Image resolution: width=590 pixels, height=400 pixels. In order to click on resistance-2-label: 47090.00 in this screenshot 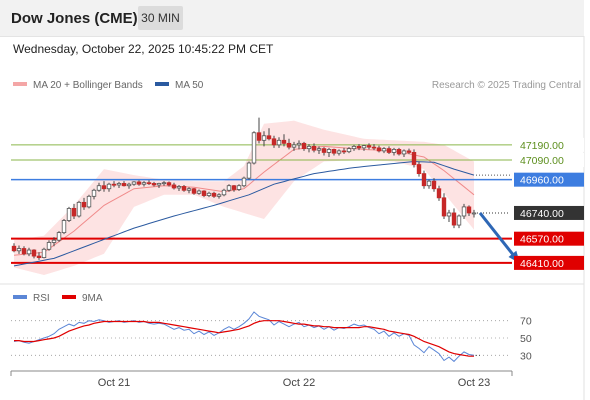, I will do `click(542, 161)`.